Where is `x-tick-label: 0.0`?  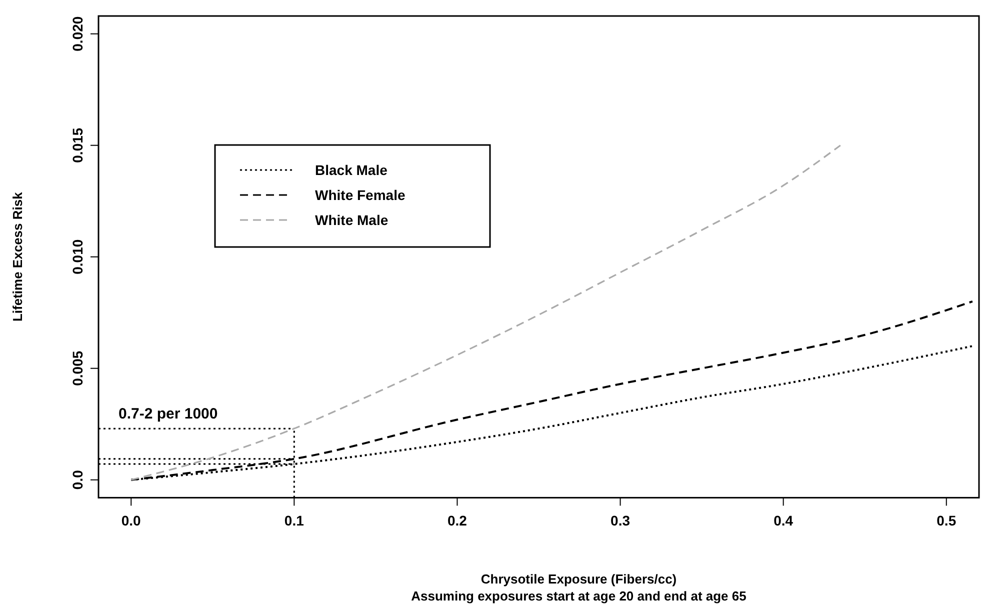 x-tick-label: 0.0 is located at coordinates (131, 520).